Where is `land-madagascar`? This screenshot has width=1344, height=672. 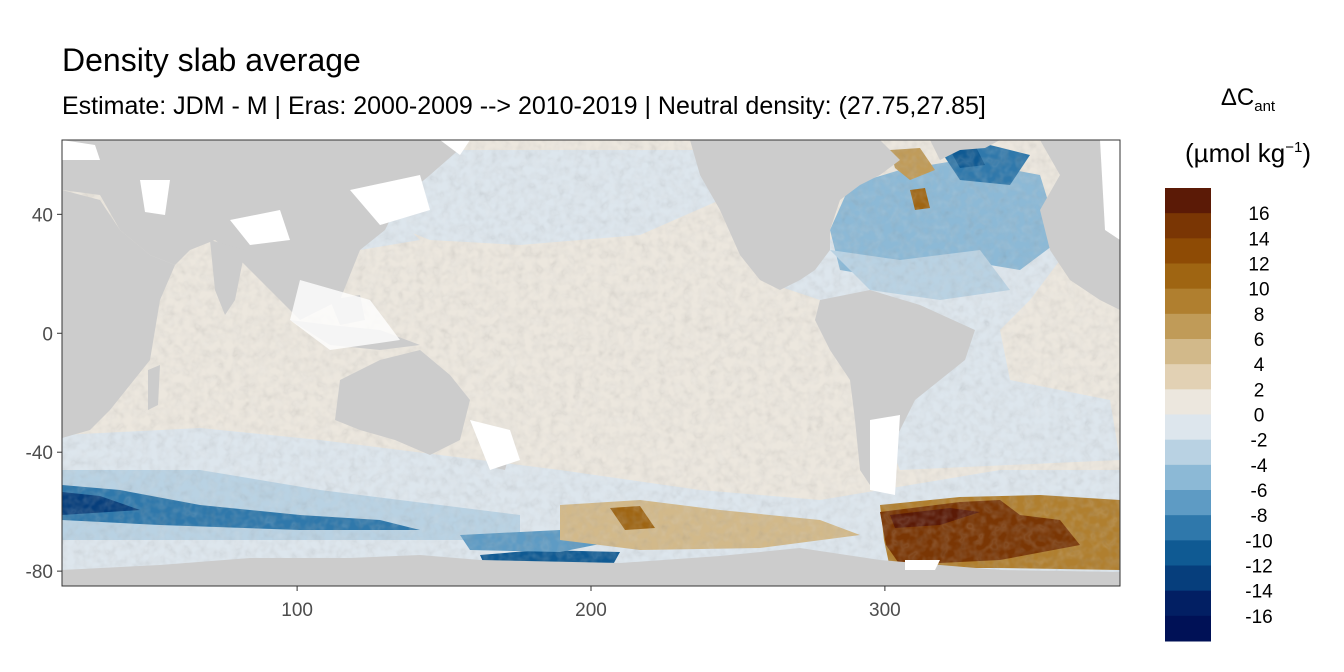 land-madagascar is located at coordinates (154, 387).